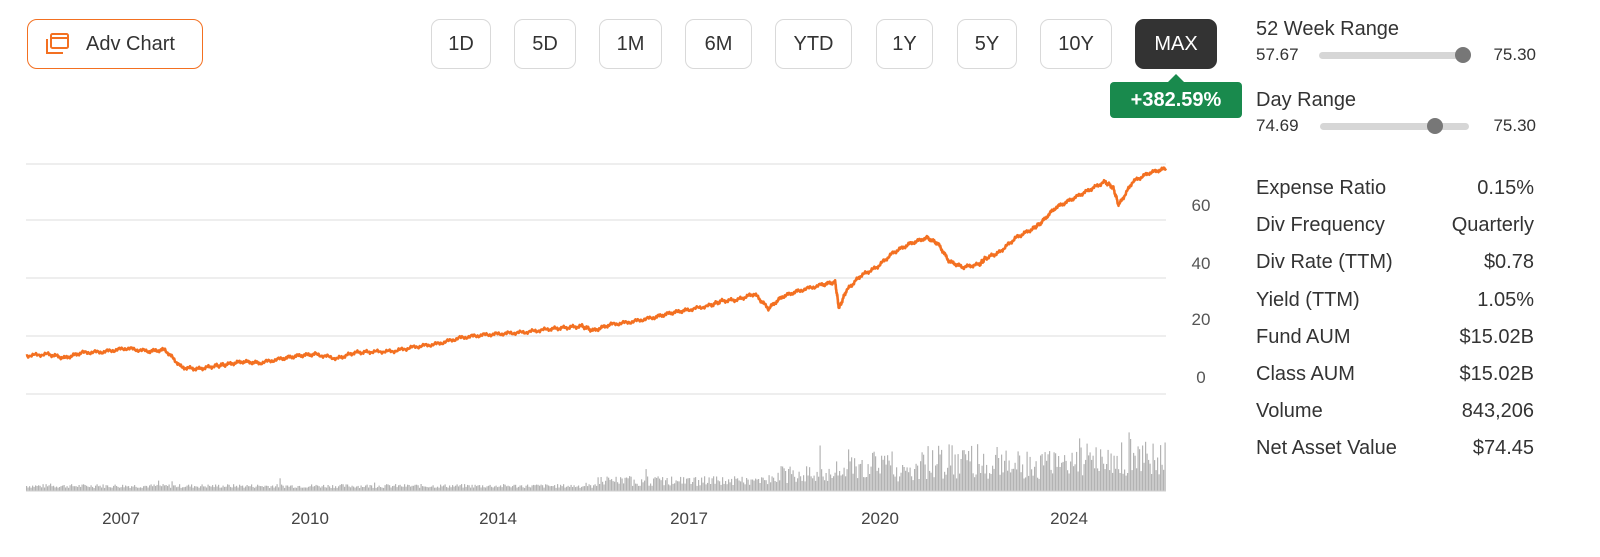 The width and height of the screenshot is (1600, 557). I want to click on windows-stack-icon, so click(57, 44).